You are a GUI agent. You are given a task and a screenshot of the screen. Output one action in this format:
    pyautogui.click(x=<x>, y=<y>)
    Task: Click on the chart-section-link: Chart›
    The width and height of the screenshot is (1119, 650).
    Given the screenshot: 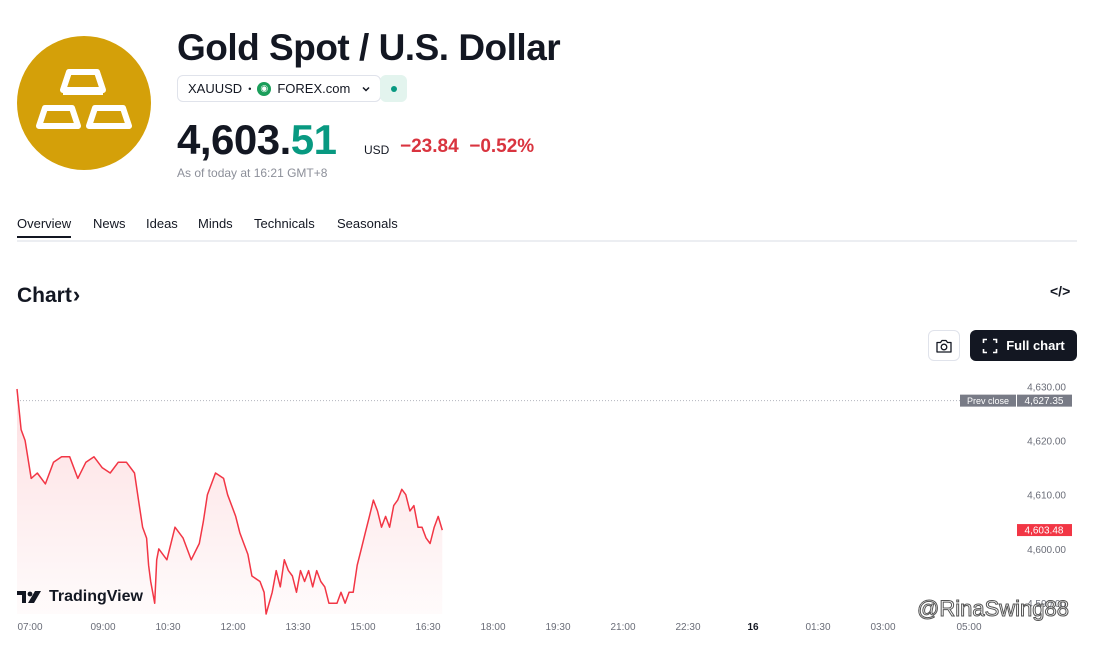 What is the action you would take?
    pyautogui.click(x=48, y=295)
    